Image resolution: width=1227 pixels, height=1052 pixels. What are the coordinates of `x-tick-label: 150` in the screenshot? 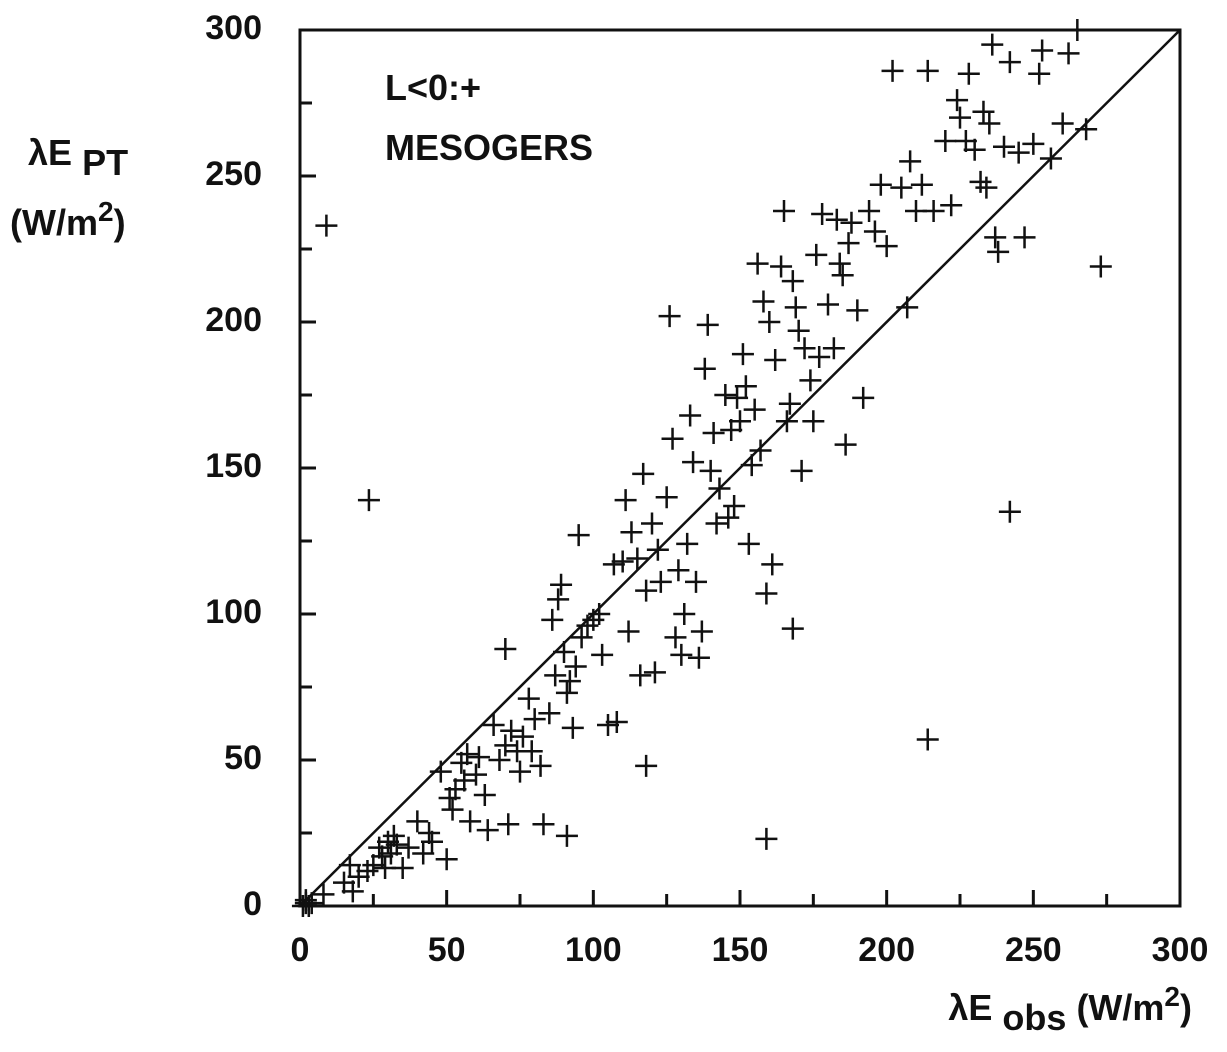 It's located at (740, 950).